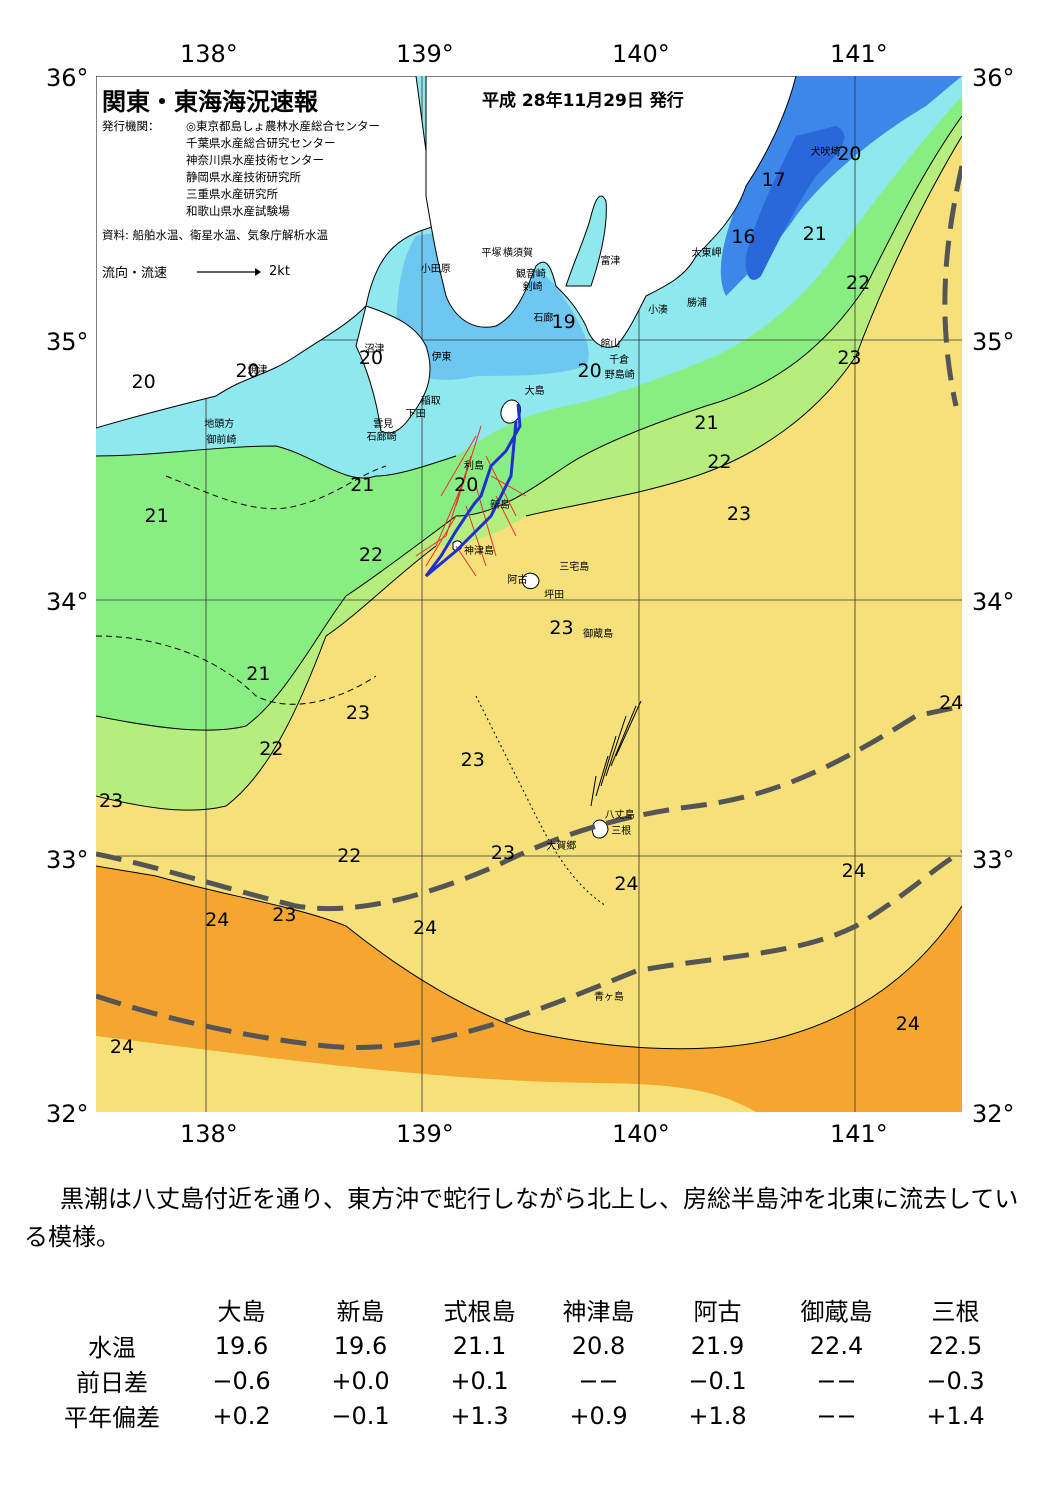 This screenshot has width=1064, height=1503. What do you see at coordinates (374, 350) in the screenshot?
I see `place-label: 沼津` at bounding box center [374, 350].